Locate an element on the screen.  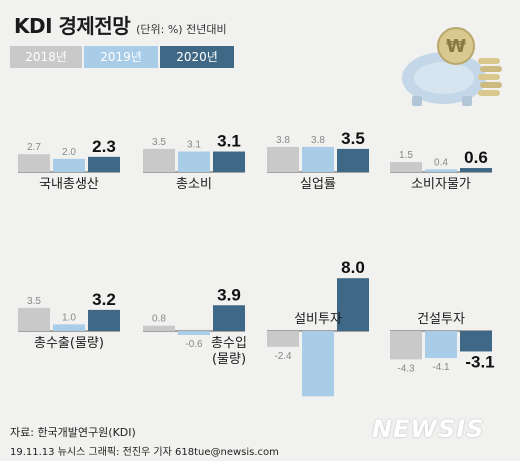
category-label-3: 소비자물가 is located at coordinates (441, 184).